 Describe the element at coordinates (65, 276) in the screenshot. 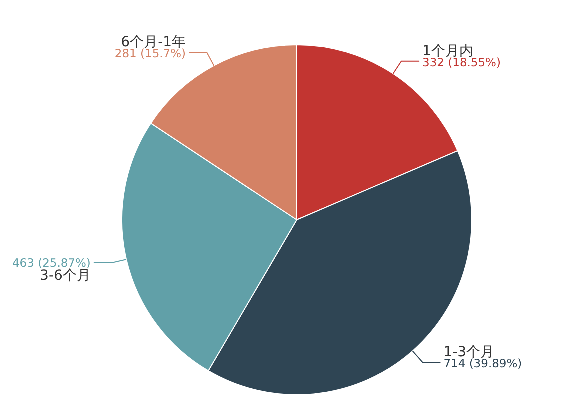

I see `slice-label: 3-6个月` at that location.